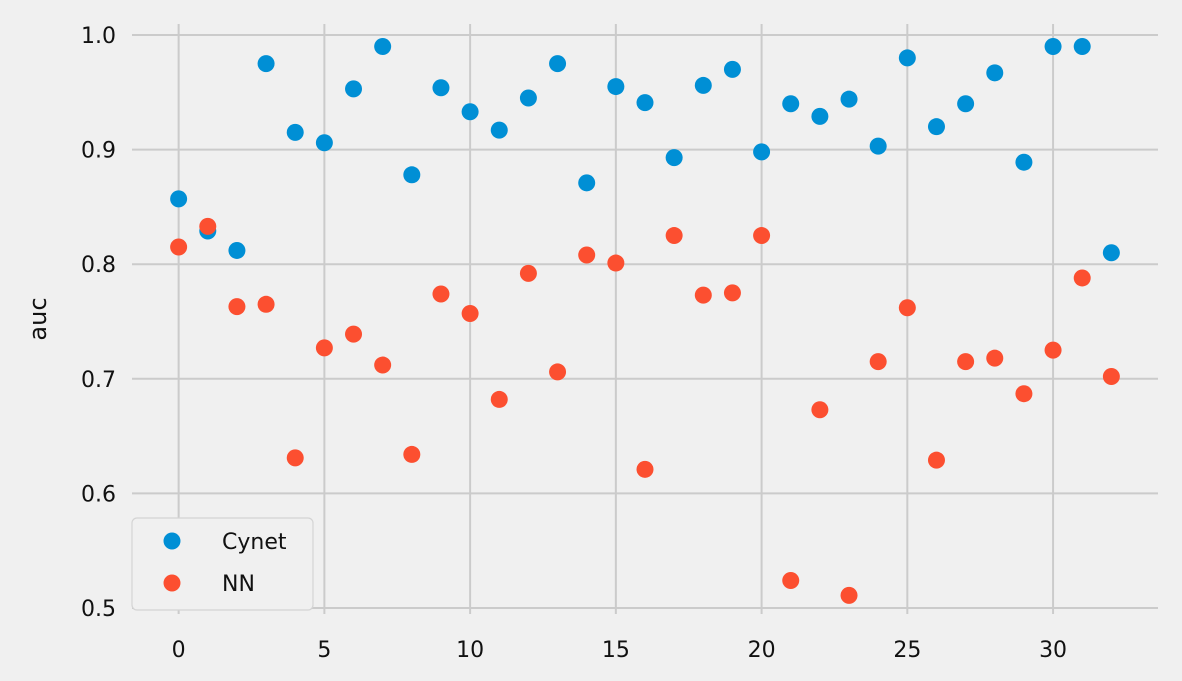 This screenshot has width=1182, height=681. I want to click on x-tick-label: 15, so click(616, 650).